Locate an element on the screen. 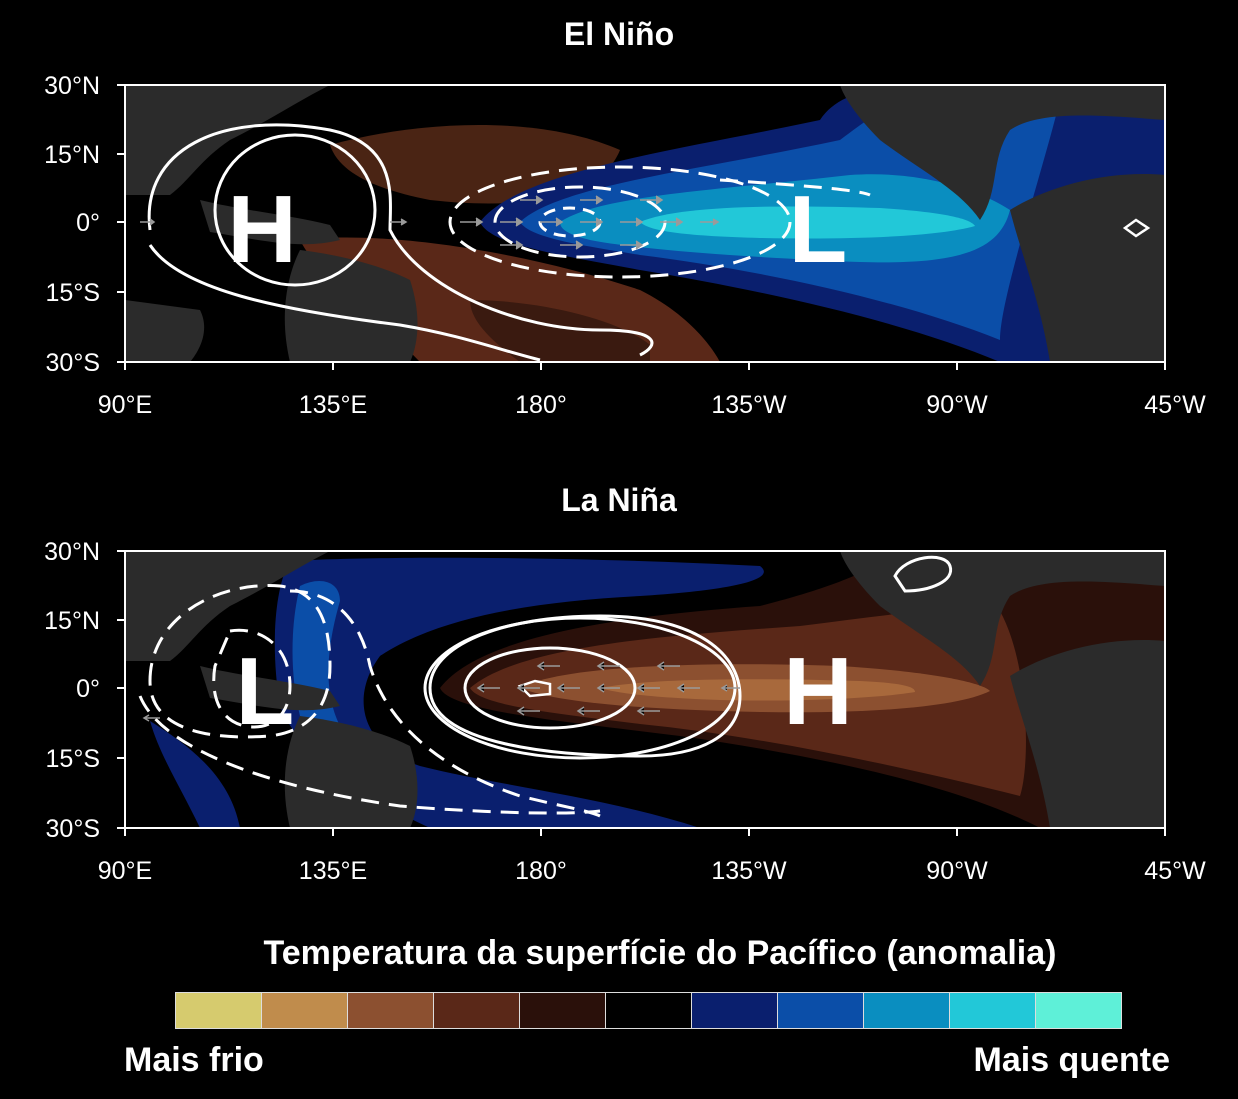  la-nina-title: La Niña is located at coordinates (619, 500).